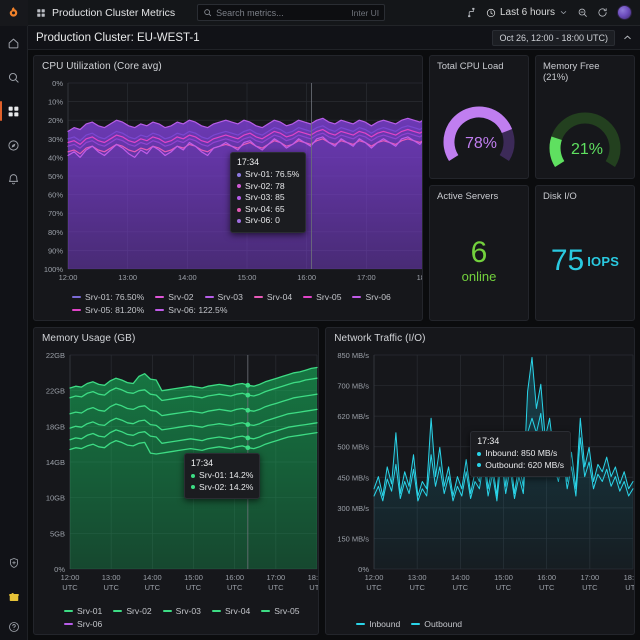 Image resolution: width=640 pixels, height=640 pixels. I want to click on topbar-actions: Last 6 hours, so click(550, 12).